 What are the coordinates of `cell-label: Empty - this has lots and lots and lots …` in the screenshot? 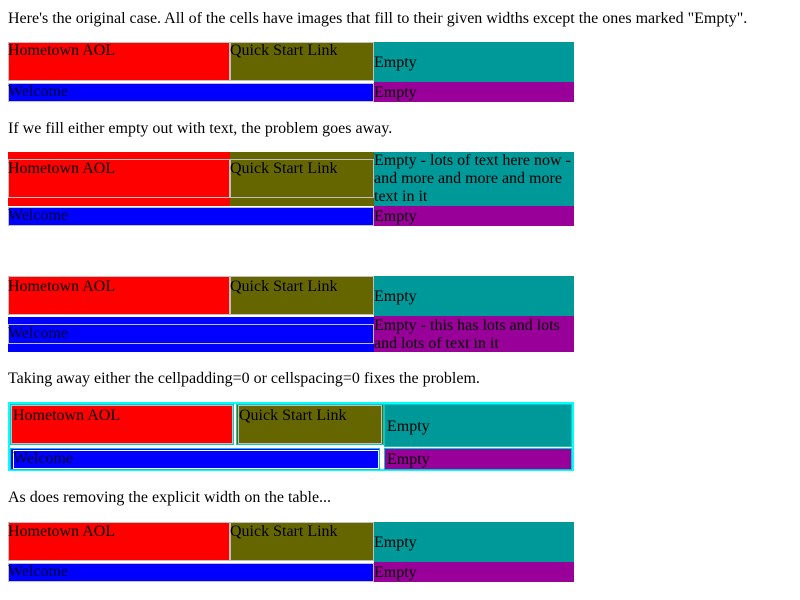 It's located at (467, 334).